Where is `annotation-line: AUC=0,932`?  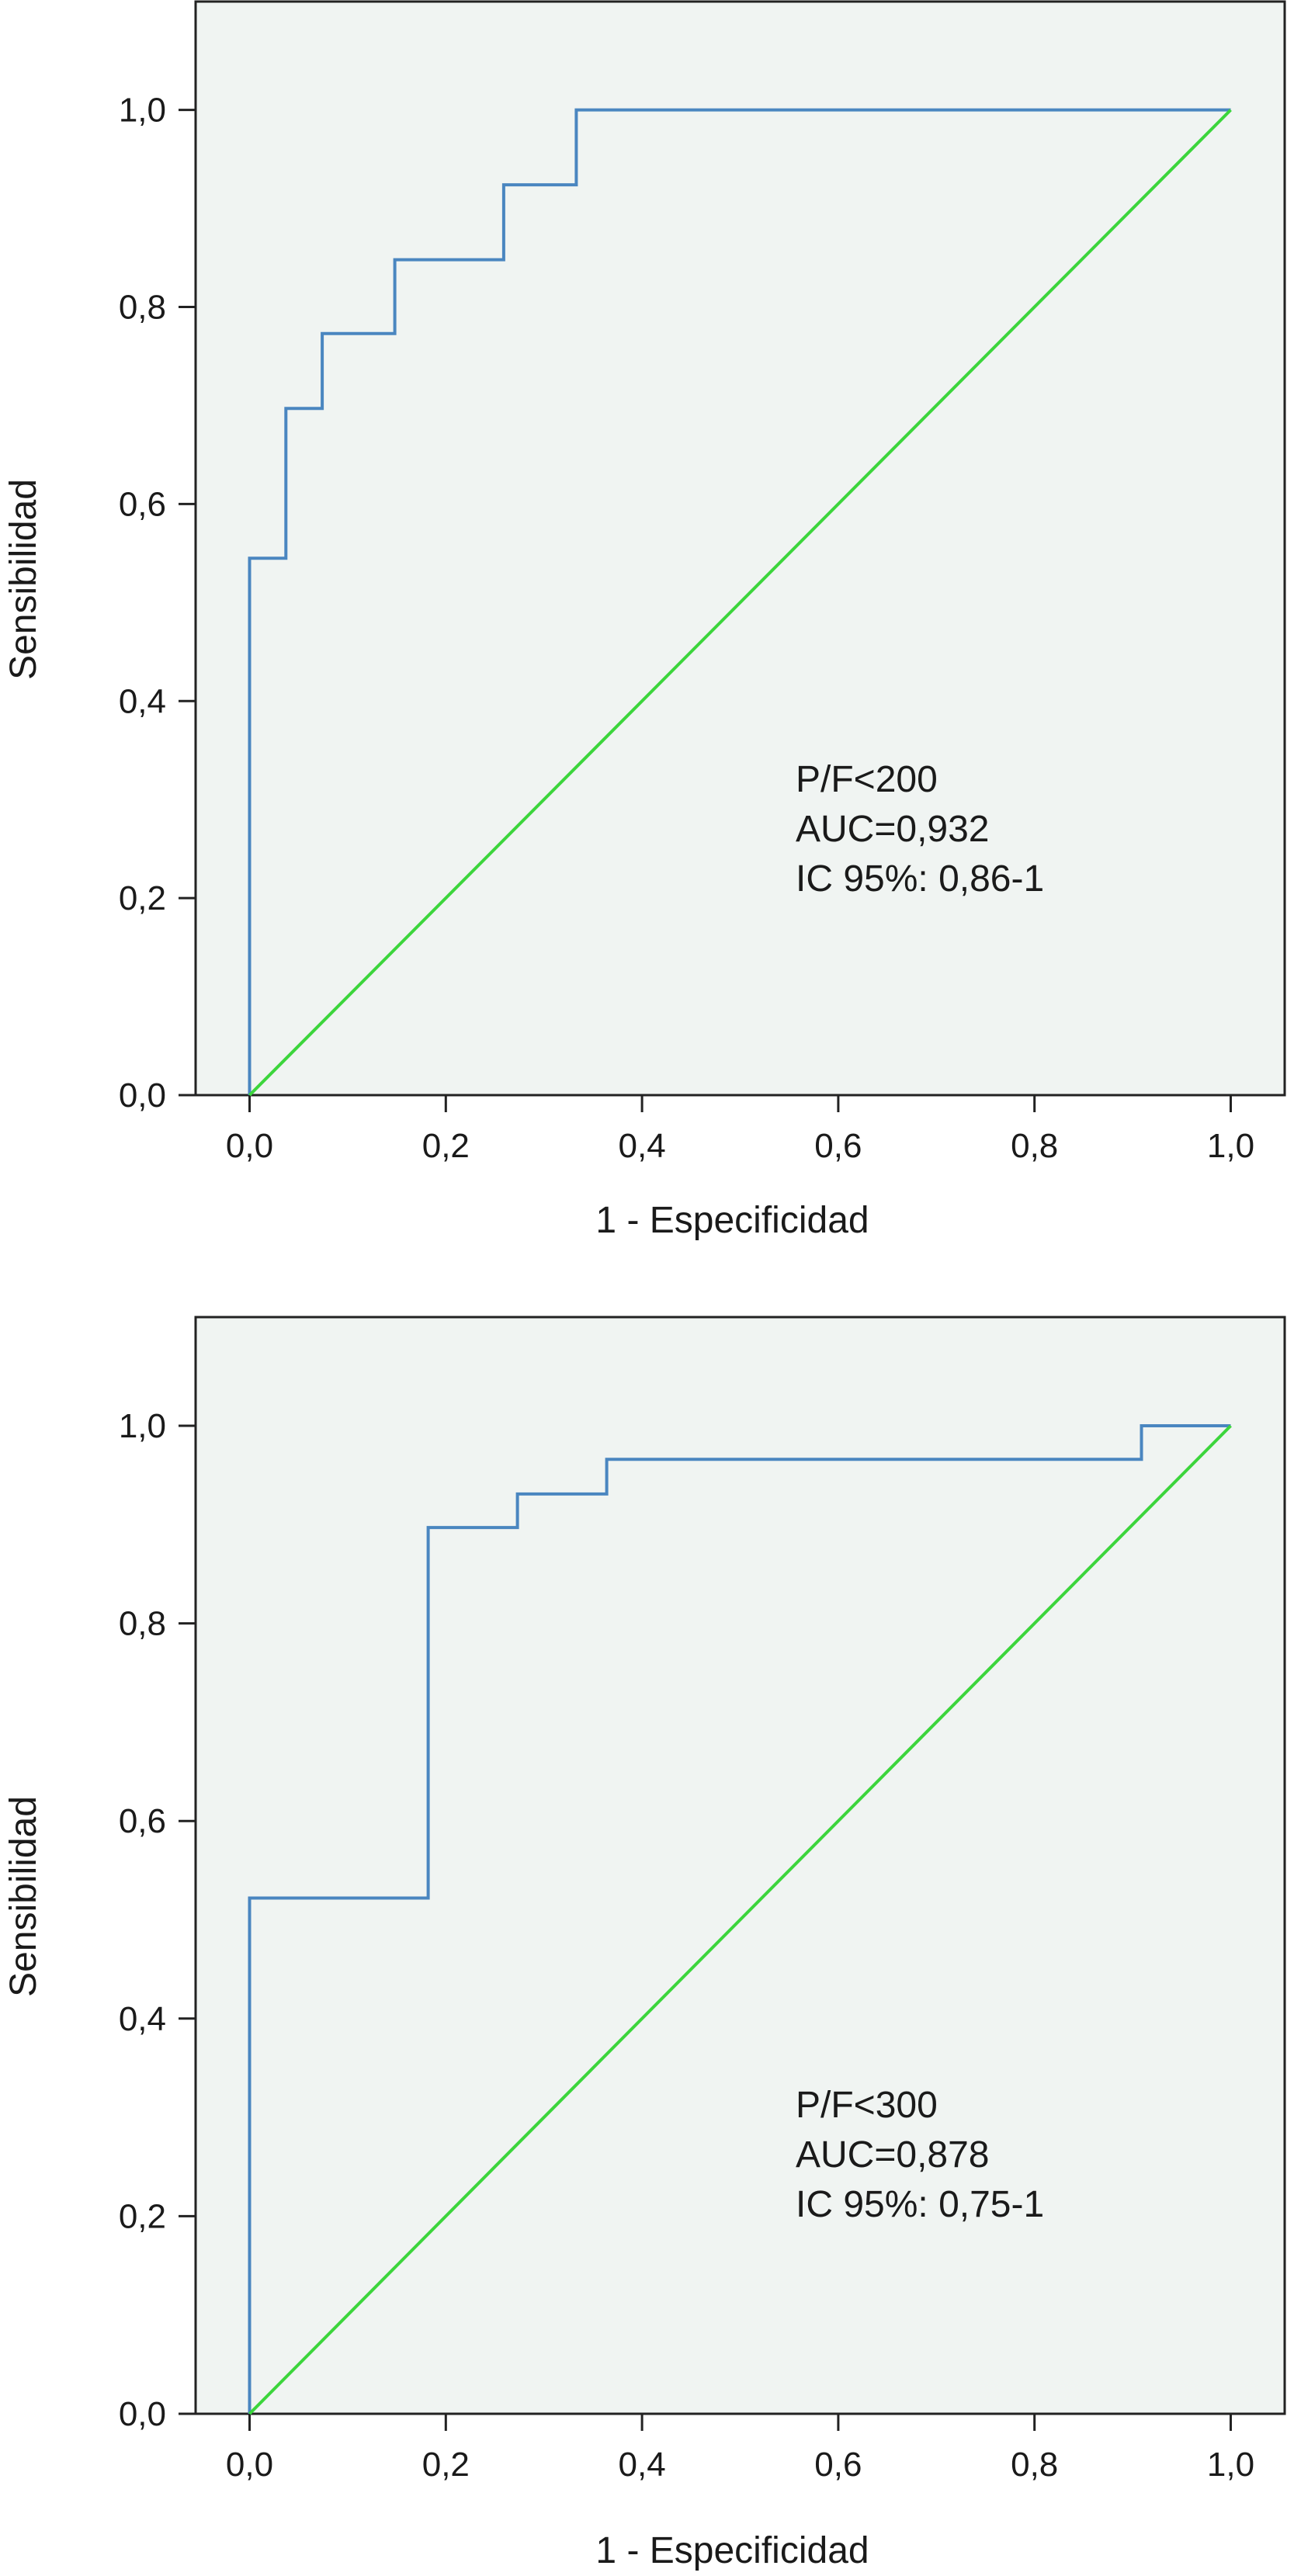
annotation-line: AUC=0,932 is located at coordinates (893, 829).